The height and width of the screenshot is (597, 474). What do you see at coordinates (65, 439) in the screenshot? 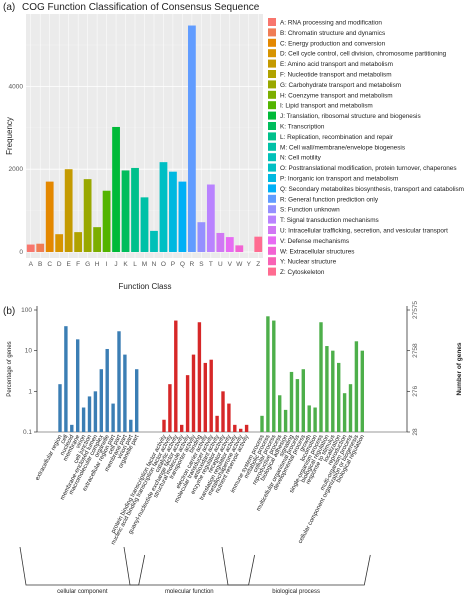
I see `panel-b-x-tick-label: cell` at bounding box center [65, 439].